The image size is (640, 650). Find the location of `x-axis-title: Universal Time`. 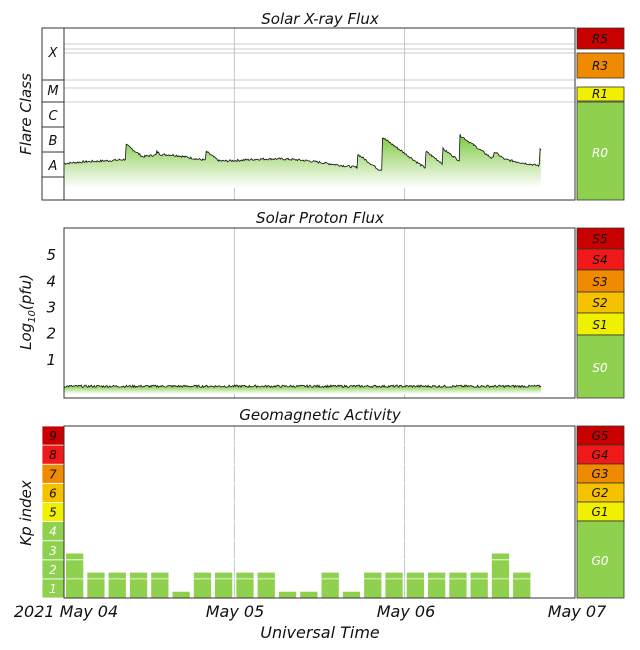

x-axis-title: Universal Time is located at coordinates (320, 632).